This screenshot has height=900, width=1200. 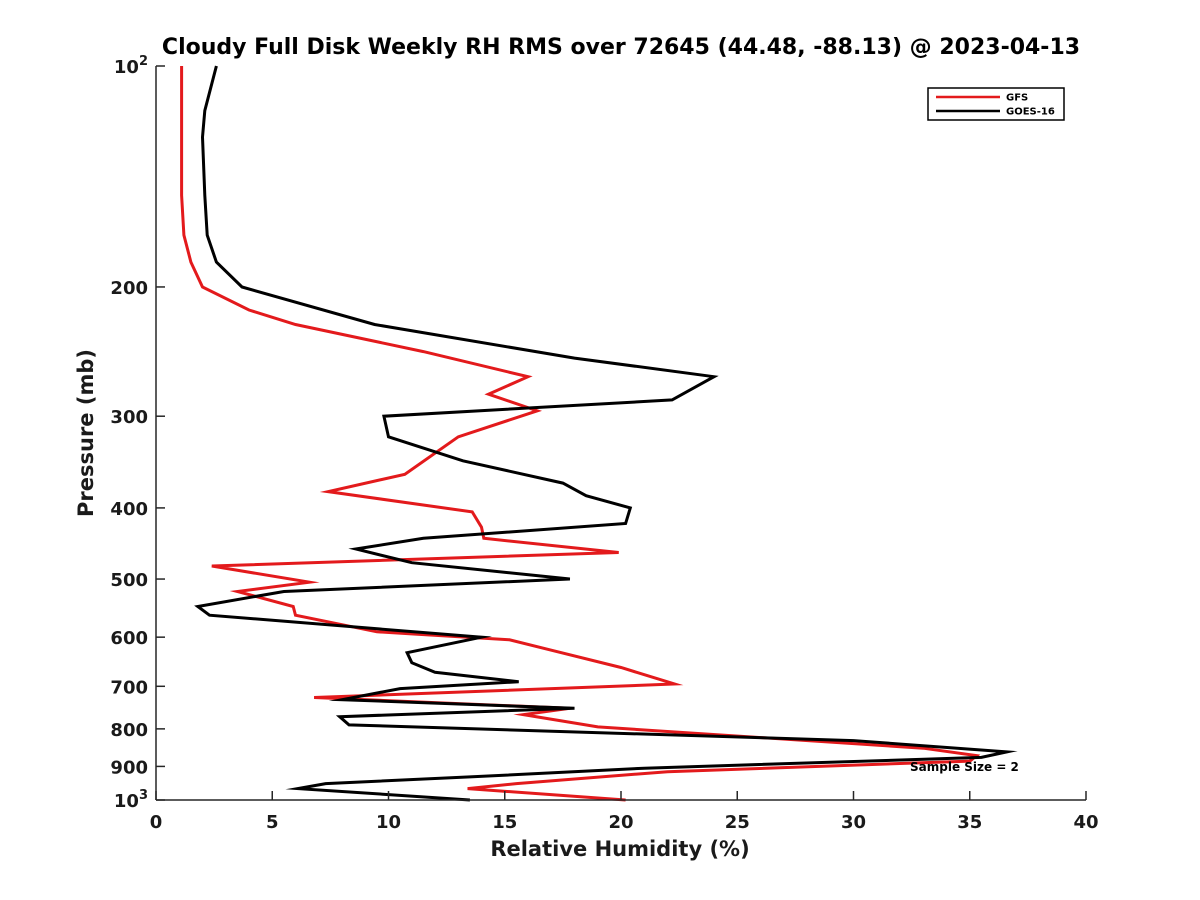 I want to click on y-tick-label: 10³, so click(x=131, y=800).